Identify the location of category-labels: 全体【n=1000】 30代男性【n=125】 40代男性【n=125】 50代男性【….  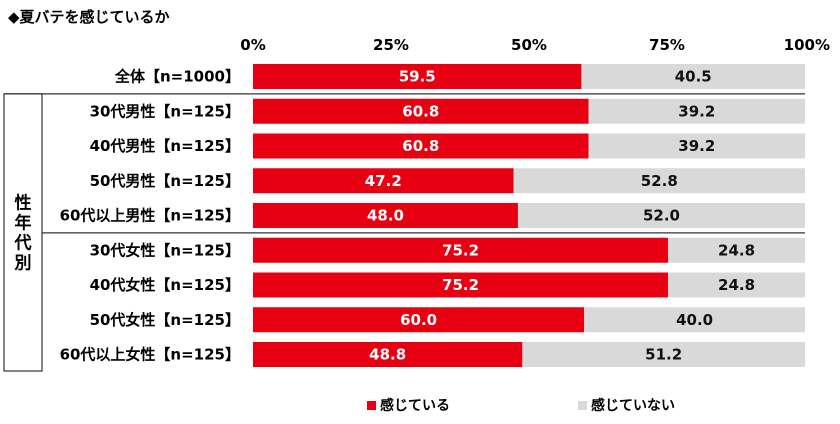
(150, 216).